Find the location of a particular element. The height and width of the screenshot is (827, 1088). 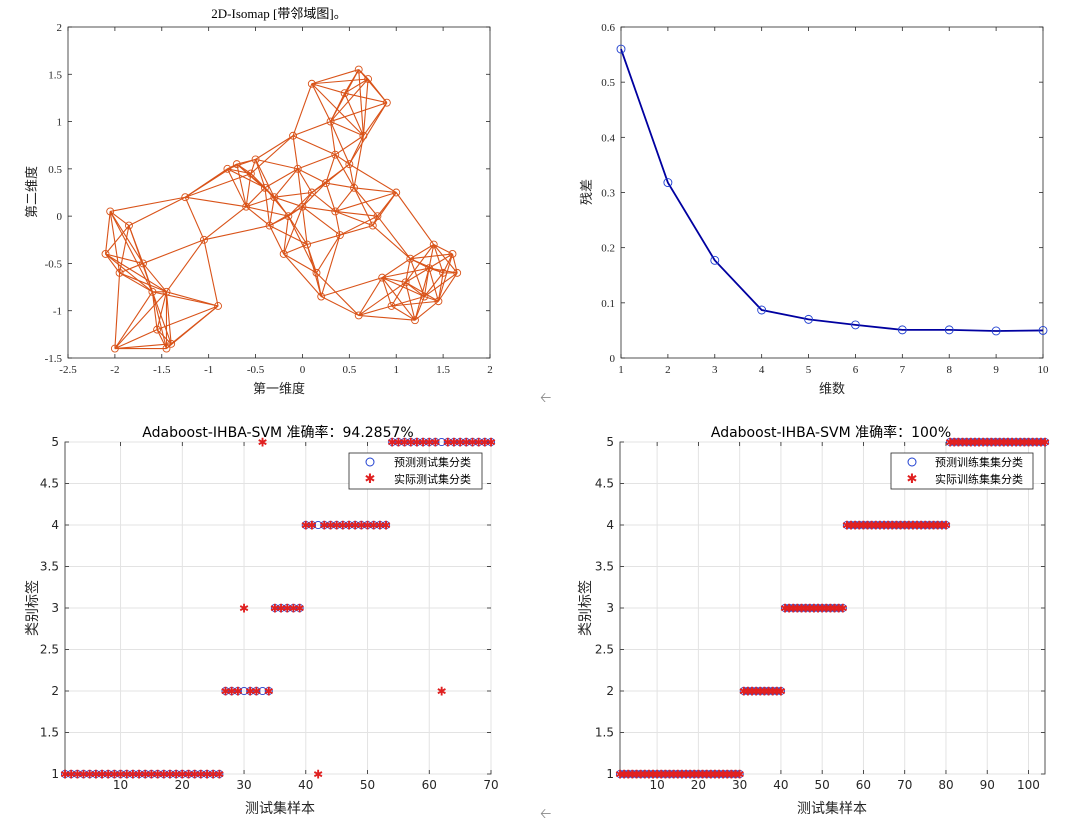

x-tick-label: 30 is located at coordinates (243, 785).